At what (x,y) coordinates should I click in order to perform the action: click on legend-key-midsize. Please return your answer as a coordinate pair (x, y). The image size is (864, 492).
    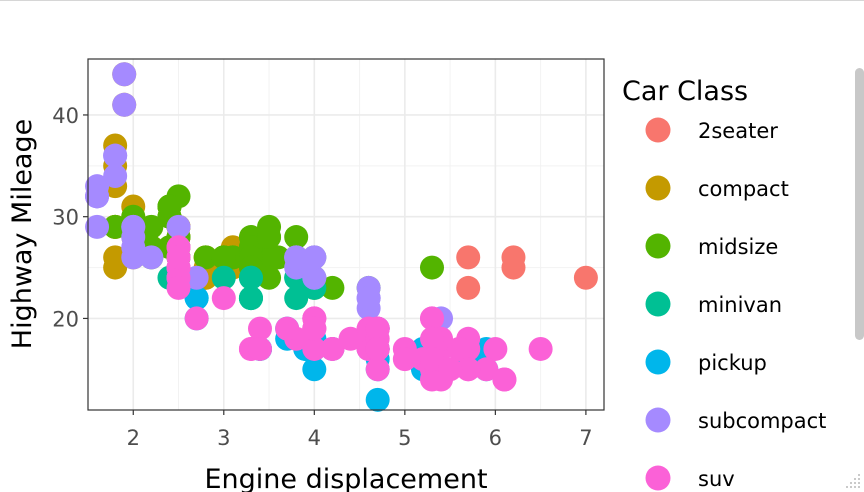
    Looking at the image, I should click on (658, 246).